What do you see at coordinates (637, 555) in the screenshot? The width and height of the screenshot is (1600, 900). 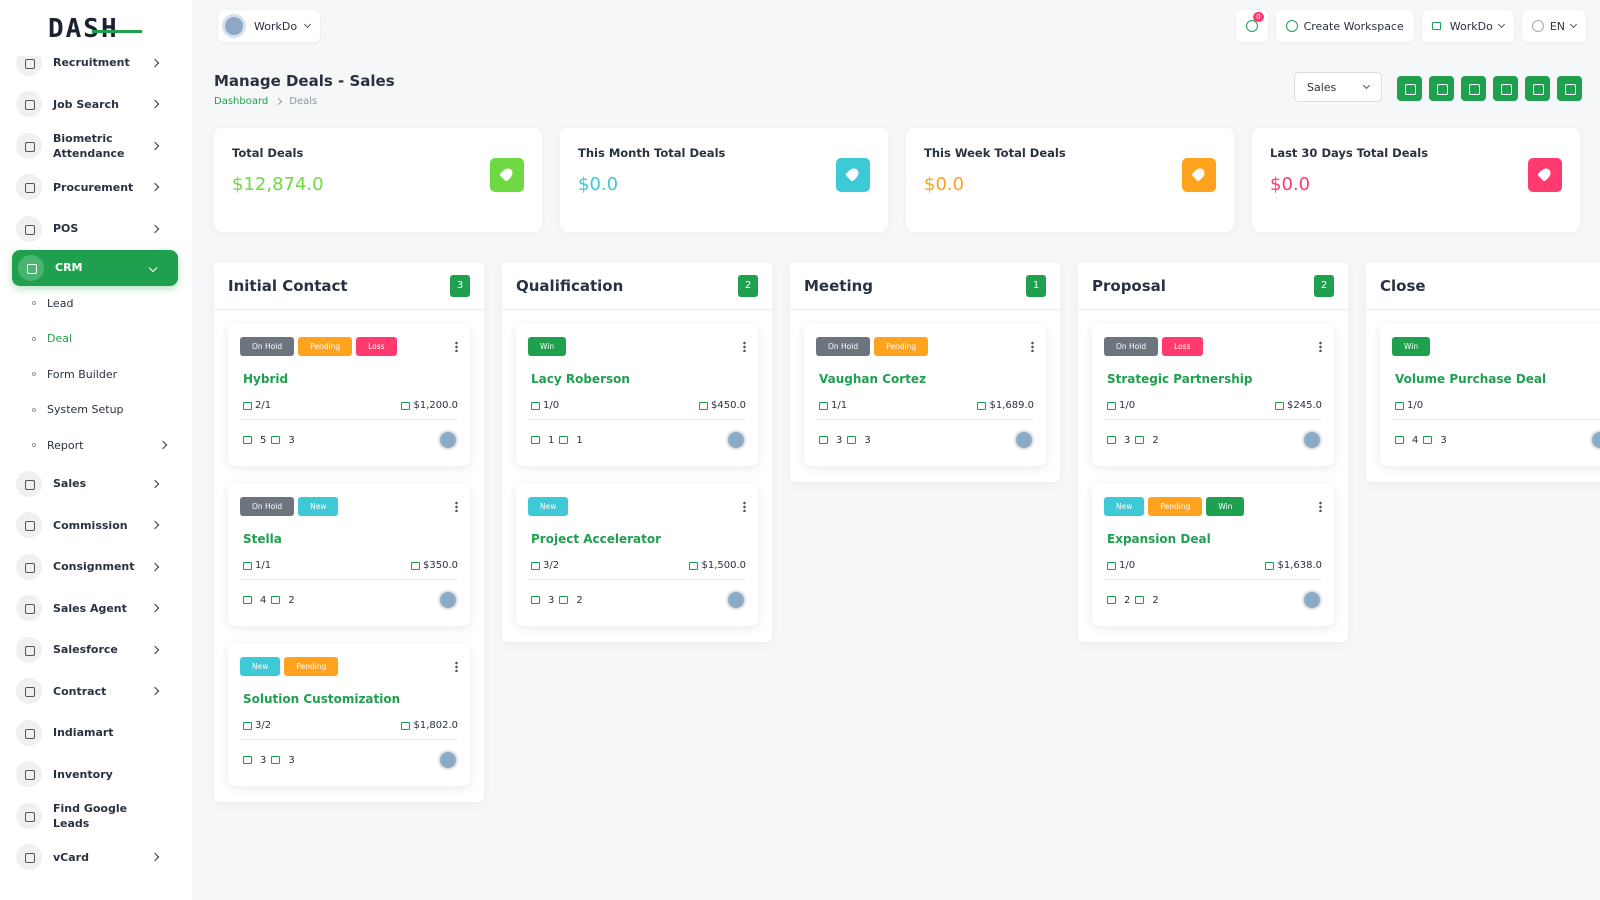 I see `deal-card: New Project Accelerator 3/2 $1,500.0 3 2` at bounding box center [637, 555].